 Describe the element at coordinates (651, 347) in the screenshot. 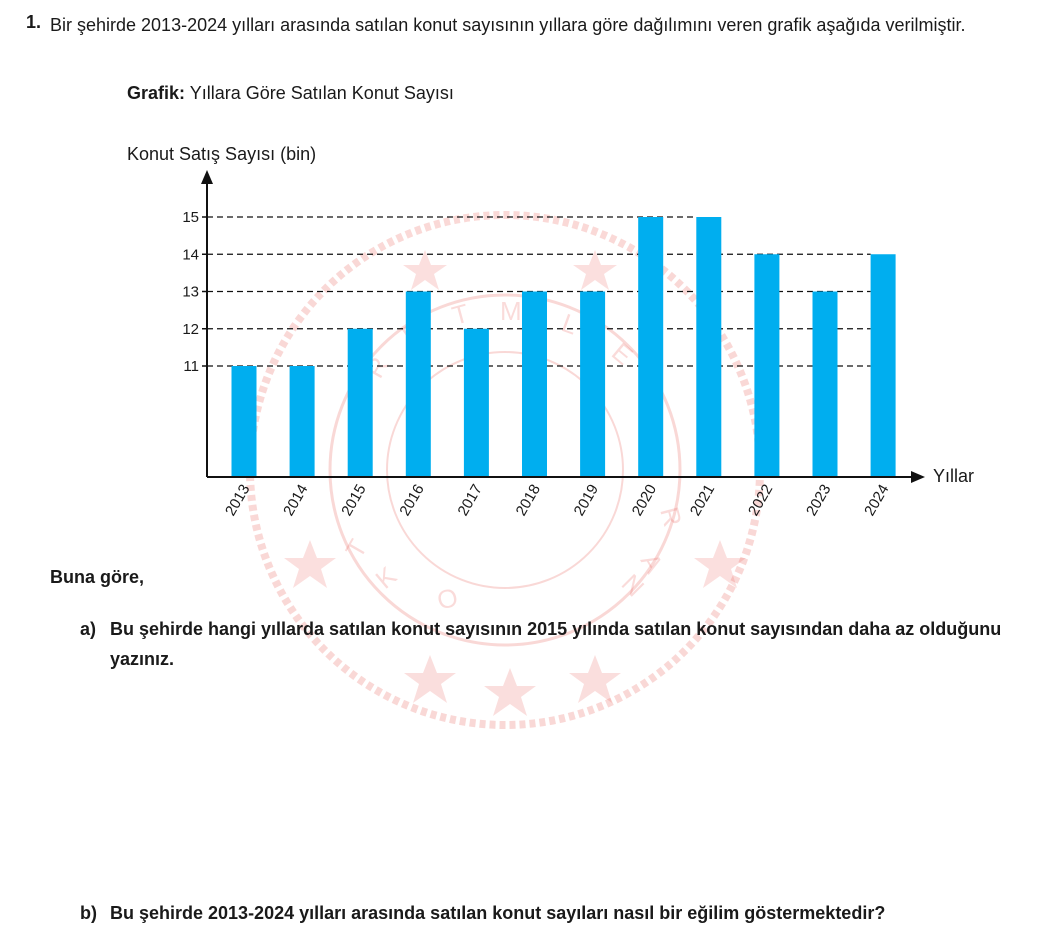

I see `bar-2020` at that location.